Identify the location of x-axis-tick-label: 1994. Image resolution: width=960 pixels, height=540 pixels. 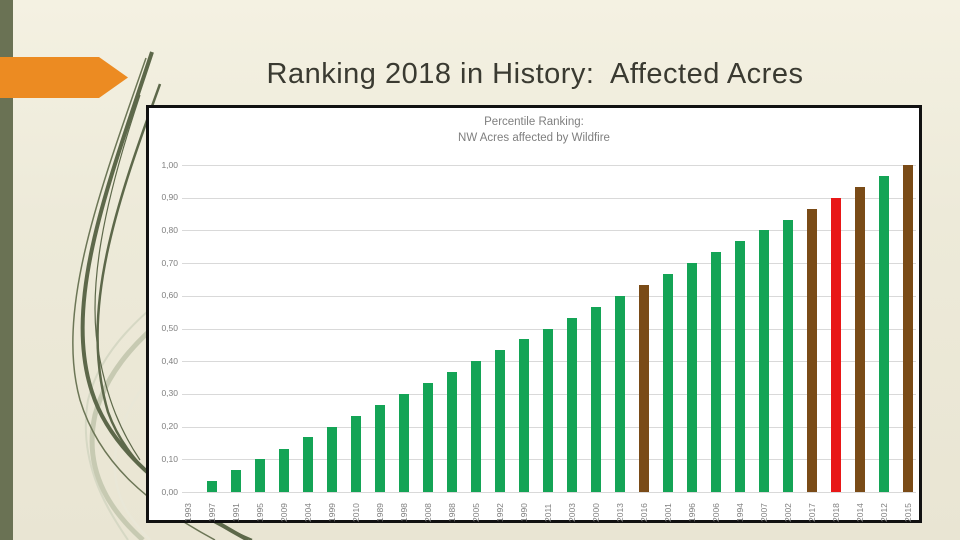
(740, 512).